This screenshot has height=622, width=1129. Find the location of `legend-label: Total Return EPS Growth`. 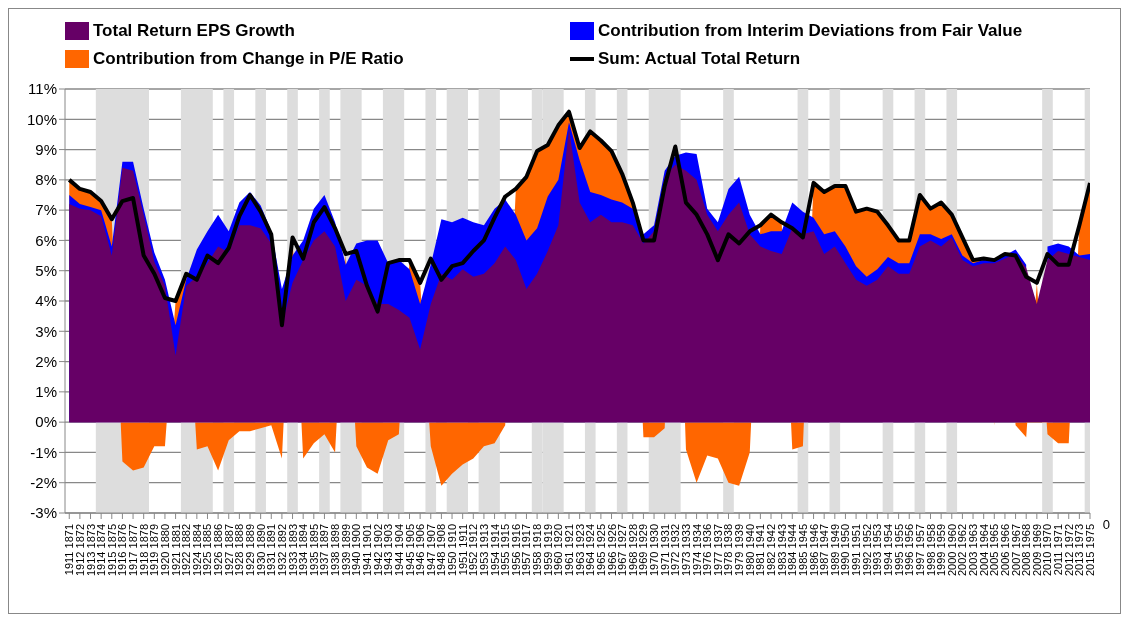

legend-label: Total Return EPS Growth is located at coordinates (194, 31).